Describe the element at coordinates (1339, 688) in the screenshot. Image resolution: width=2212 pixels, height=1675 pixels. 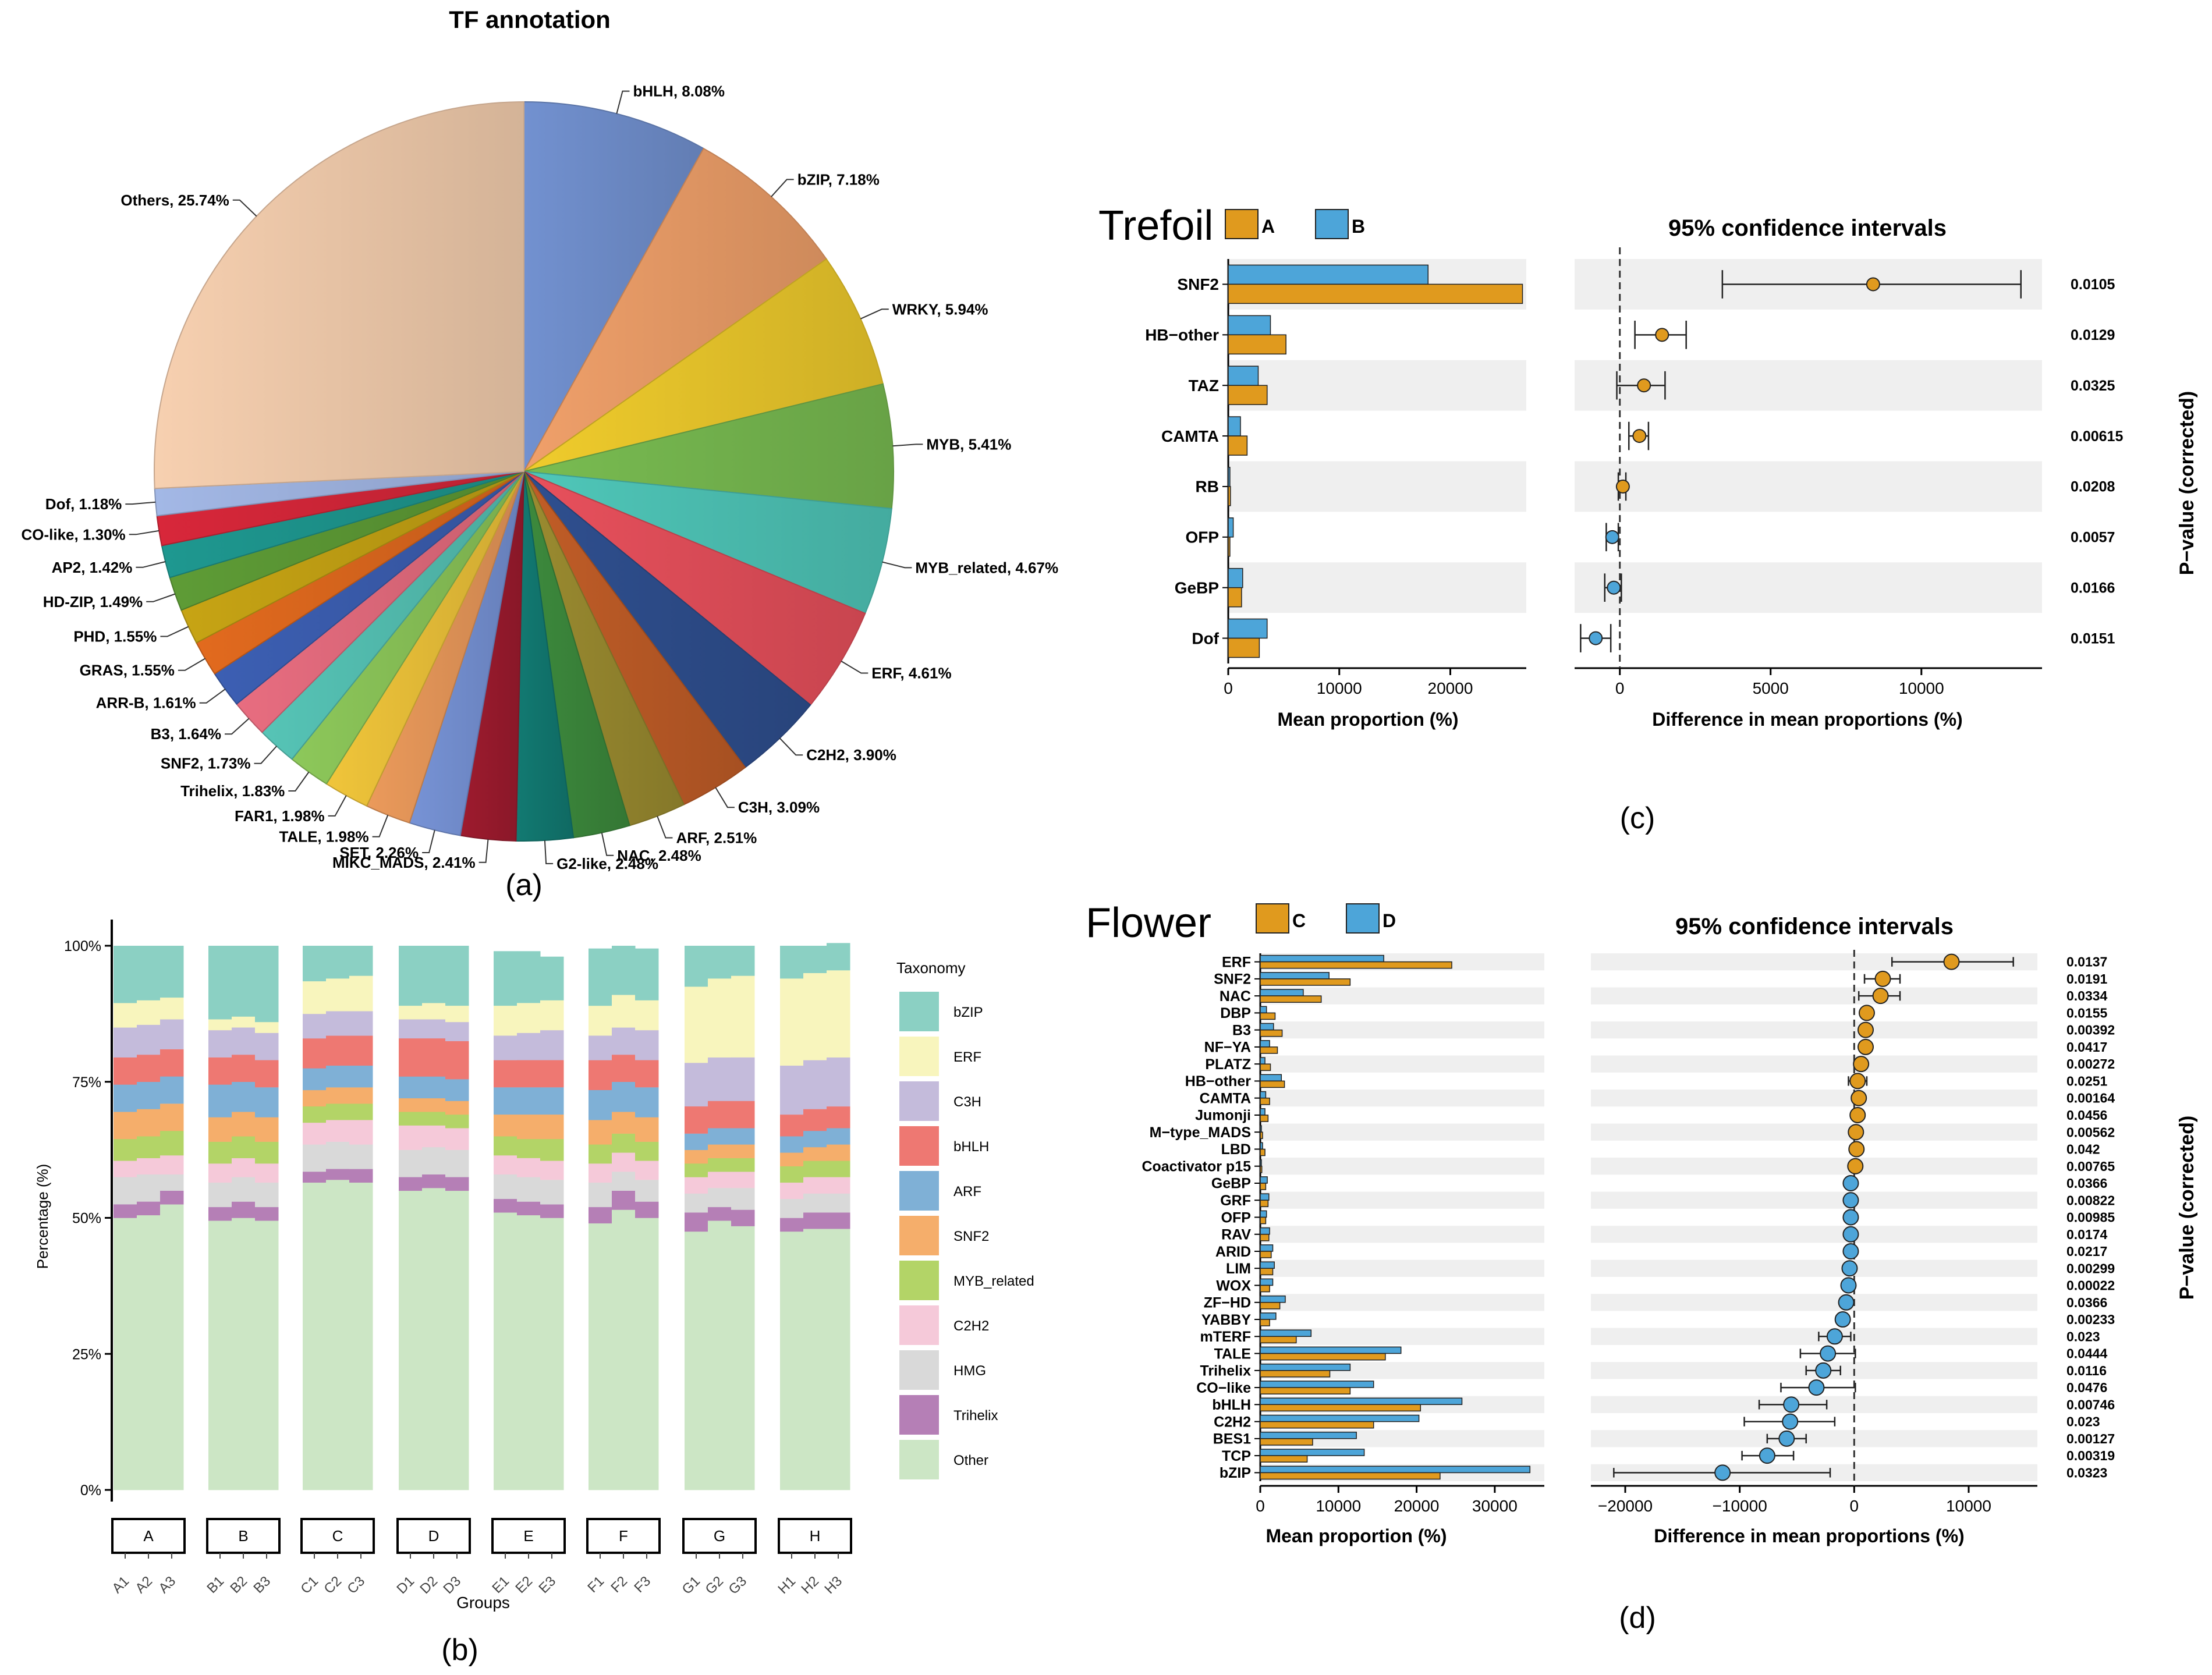
I see `left-x-tick-label: 10000` at that location.